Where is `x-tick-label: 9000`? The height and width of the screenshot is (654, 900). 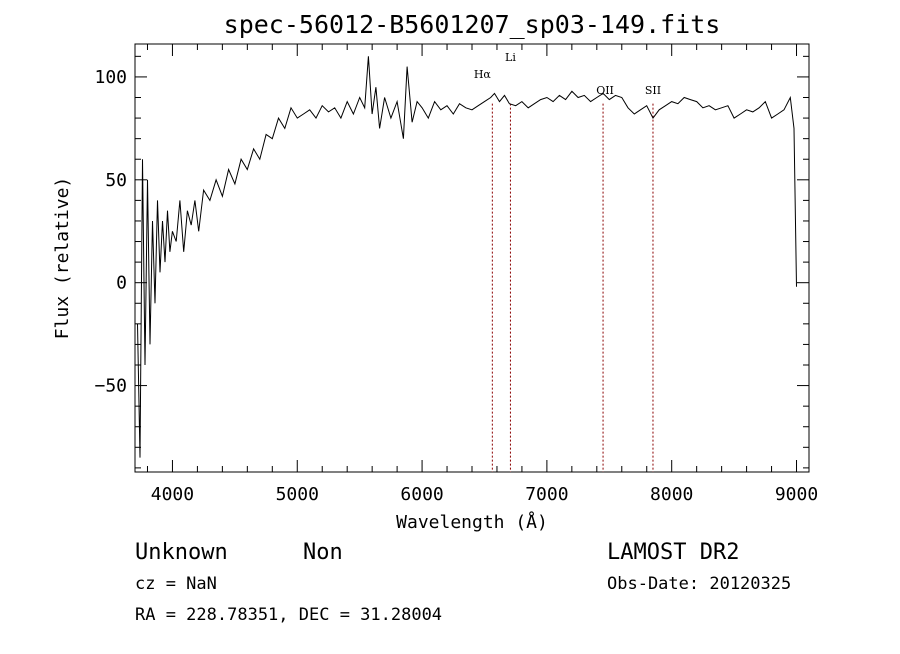 x-tick-label: 9000 is located at coordinates (796, 494).